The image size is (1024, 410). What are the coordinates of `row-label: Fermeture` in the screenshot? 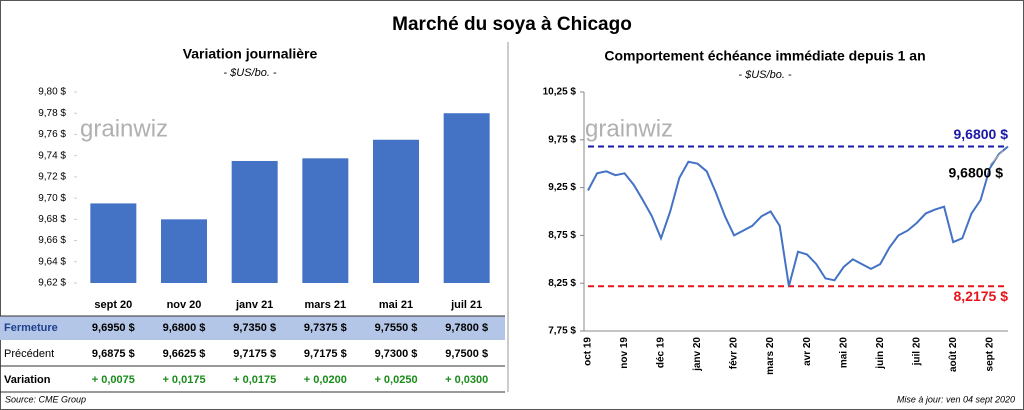 It's located at (31, 328).